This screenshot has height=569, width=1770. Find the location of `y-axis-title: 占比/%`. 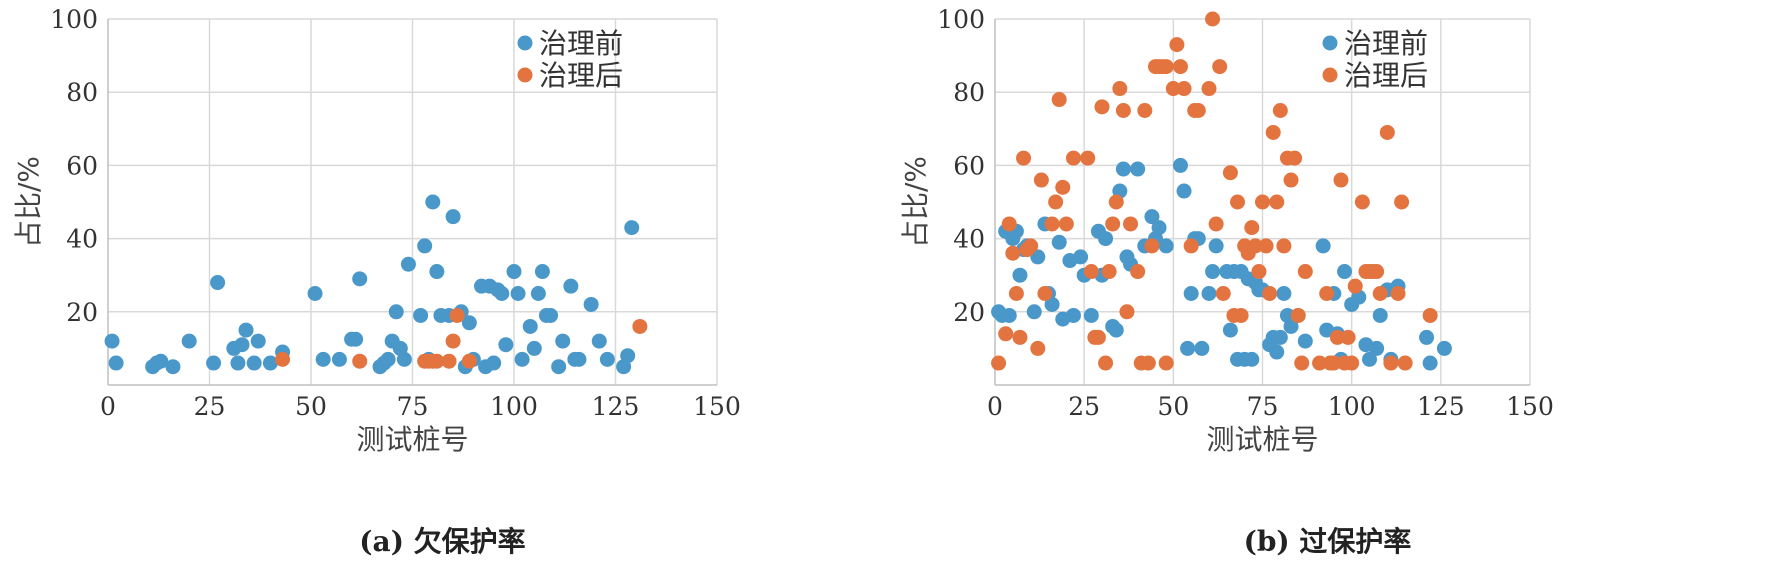

y-axis-title: 占比/% is located at coordinates (915, 202).